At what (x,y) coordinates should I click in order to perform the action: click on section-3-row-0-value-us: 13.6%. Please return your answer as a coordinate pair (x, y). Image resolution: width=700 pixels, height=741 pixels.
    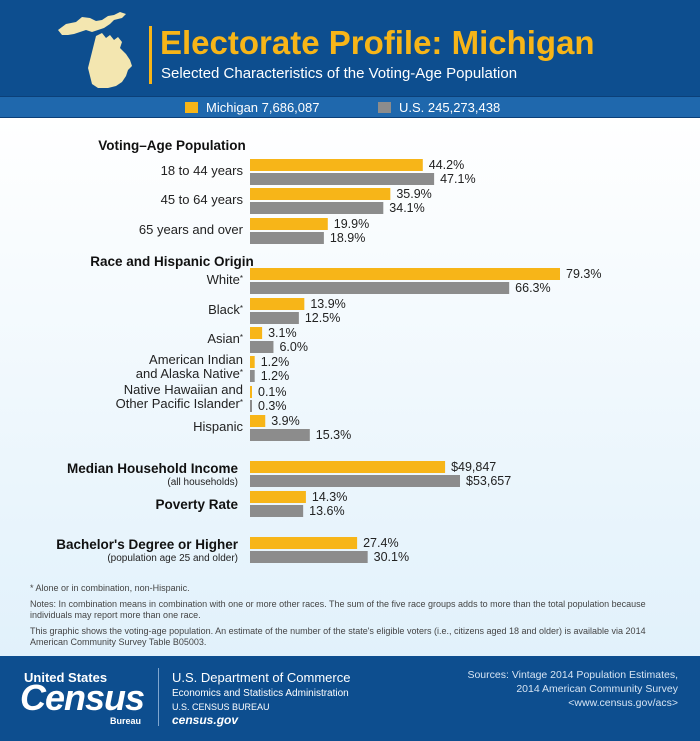
    Looking at the image, I should click on (326, 511).